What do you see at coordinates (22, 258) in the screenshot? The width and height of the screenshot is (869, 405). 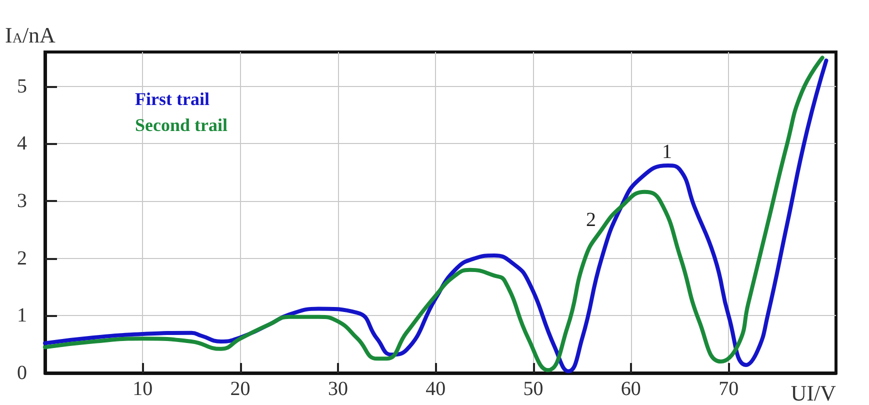 I see `y-tick-label: 2` at bounding box center [22, 258].